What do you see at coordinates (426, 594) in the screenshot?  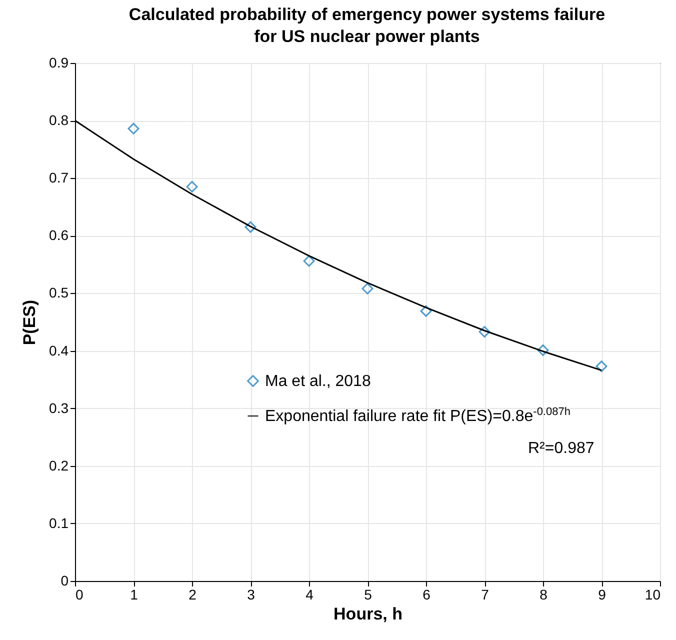 I see `x-tick-label: 6` at bounding box center [426, 594].